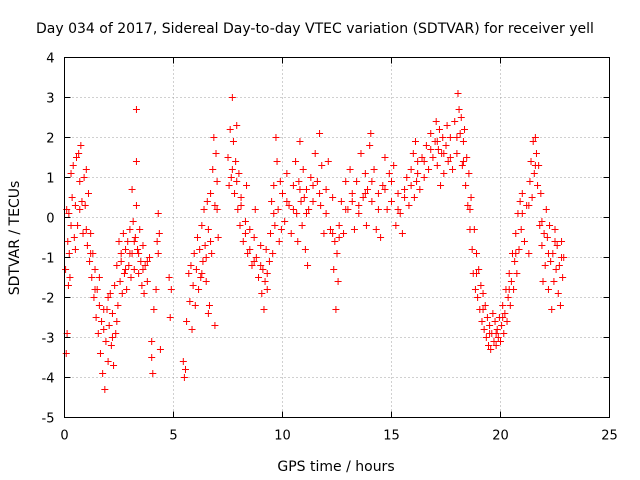 Image resolution: width=640 pixels, height=480 pixels. Describe the element at coordinates (48, 339) in the screenshot. I see `y-tick-label: -3` at that location.